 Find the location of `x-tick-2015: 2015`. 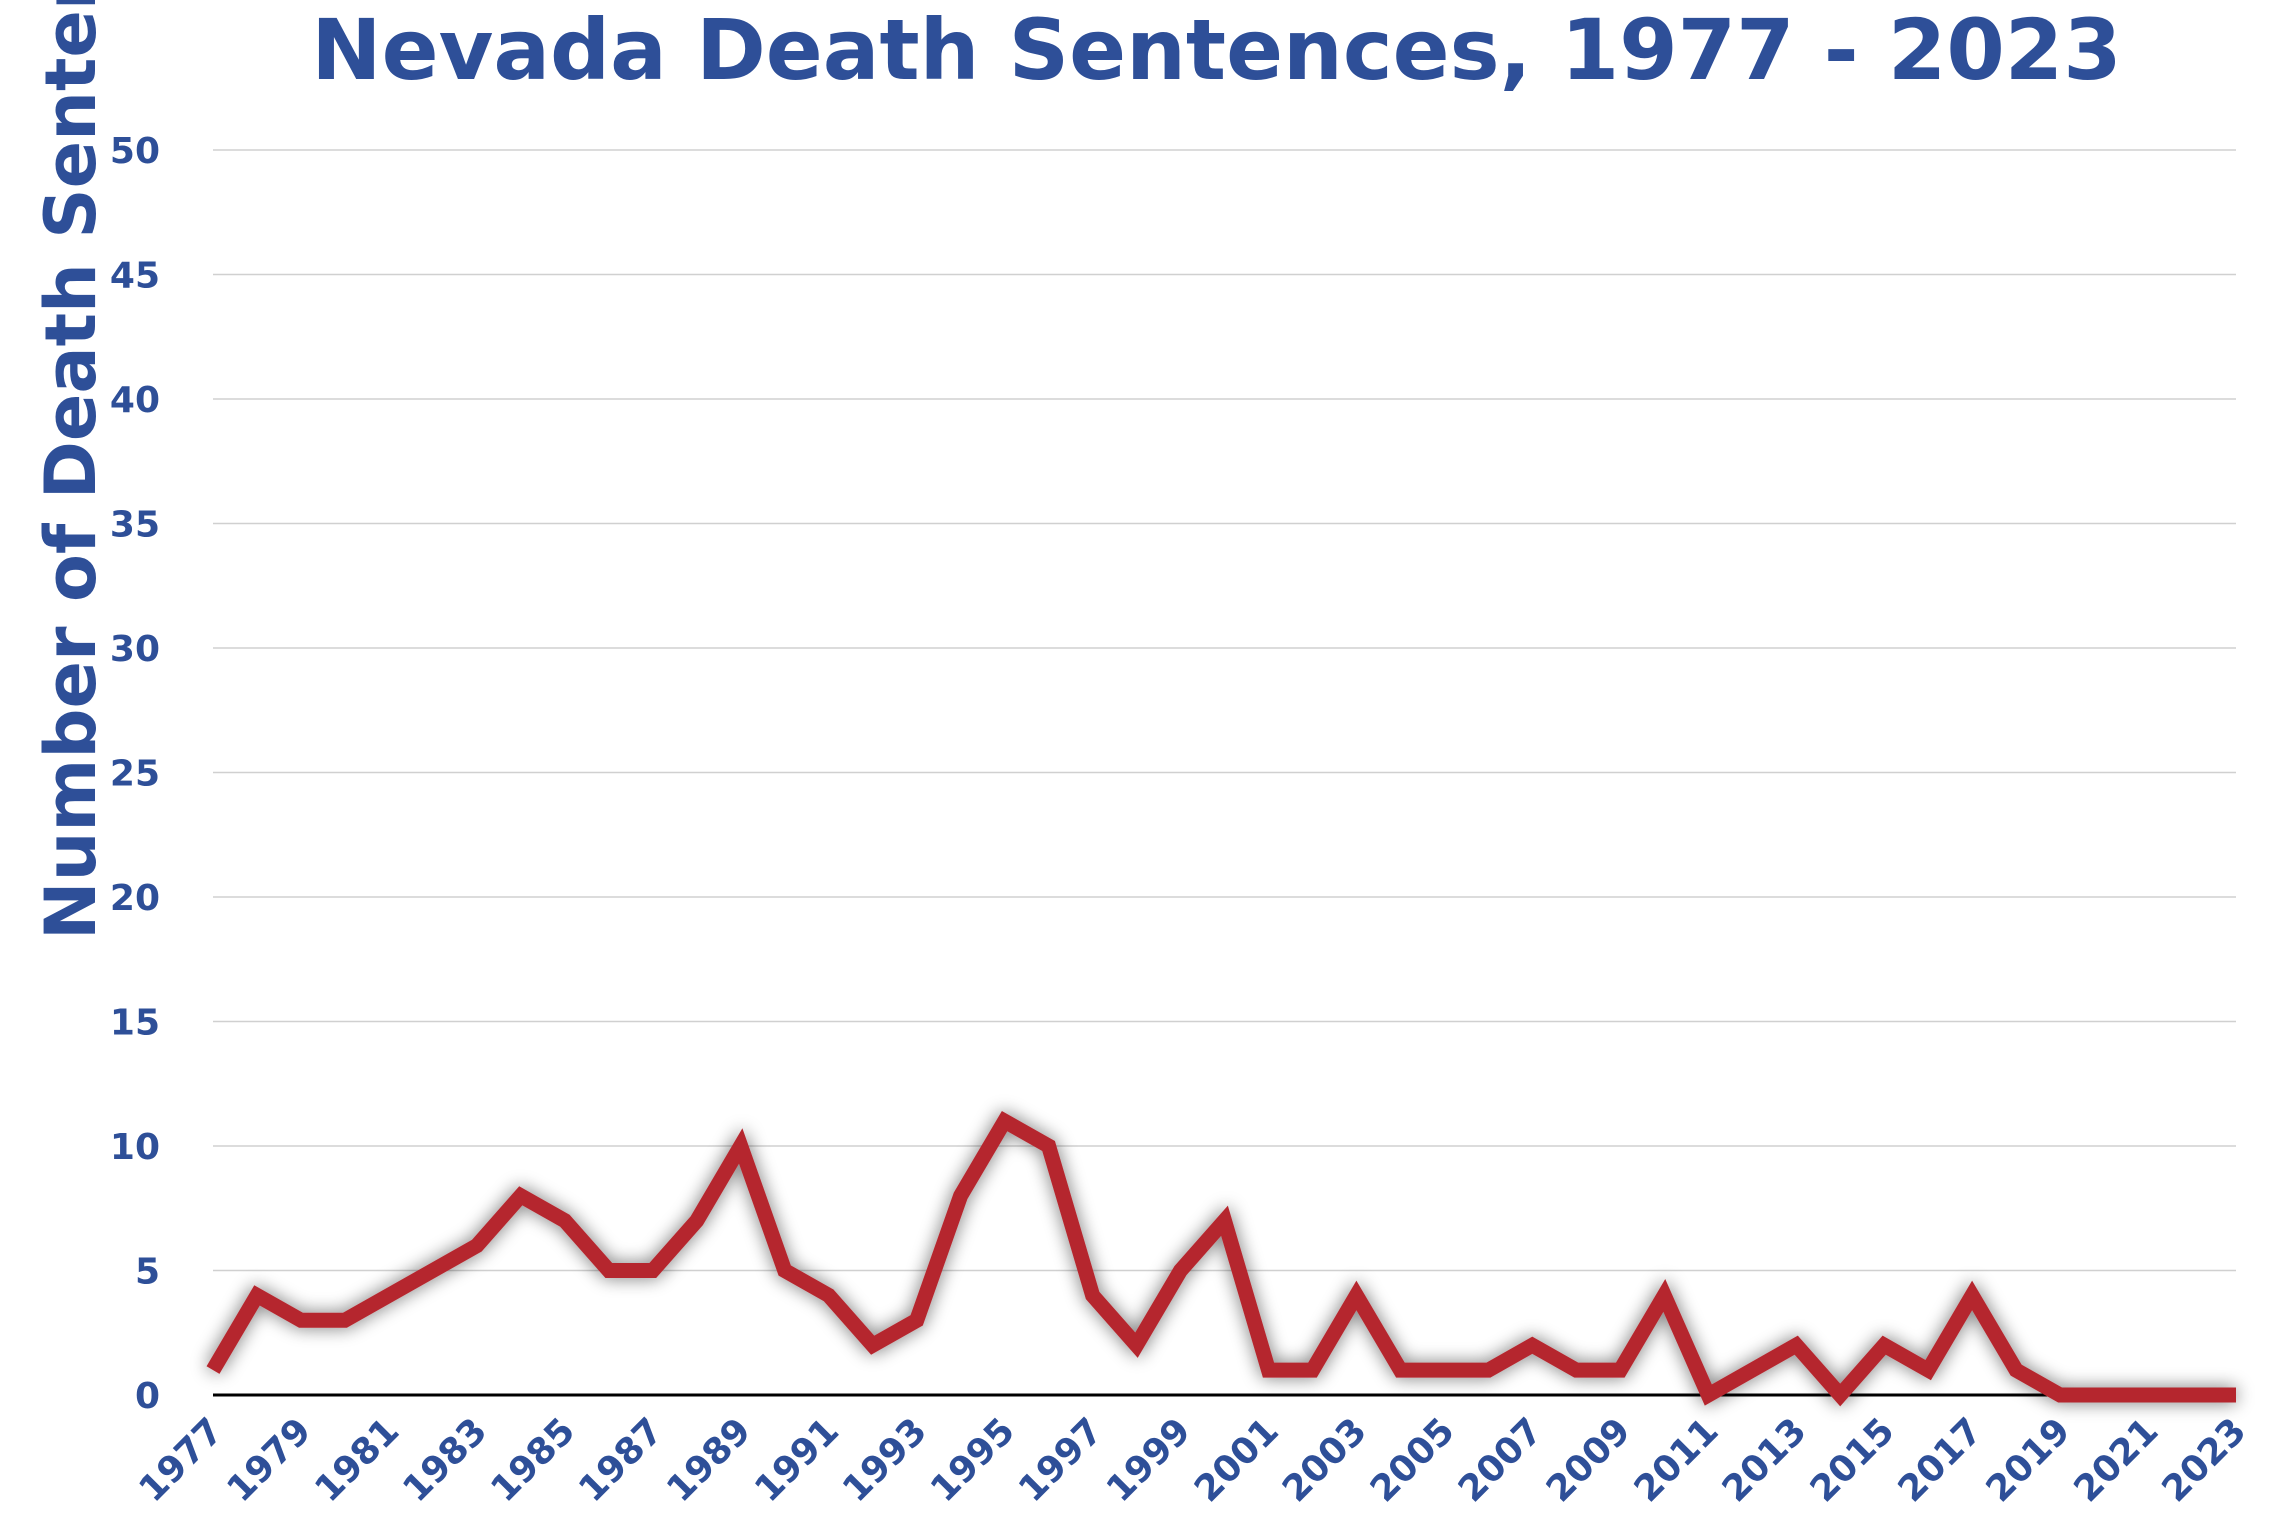

x-tick-2015: 2015 is located at coordinates (1853, 1460).